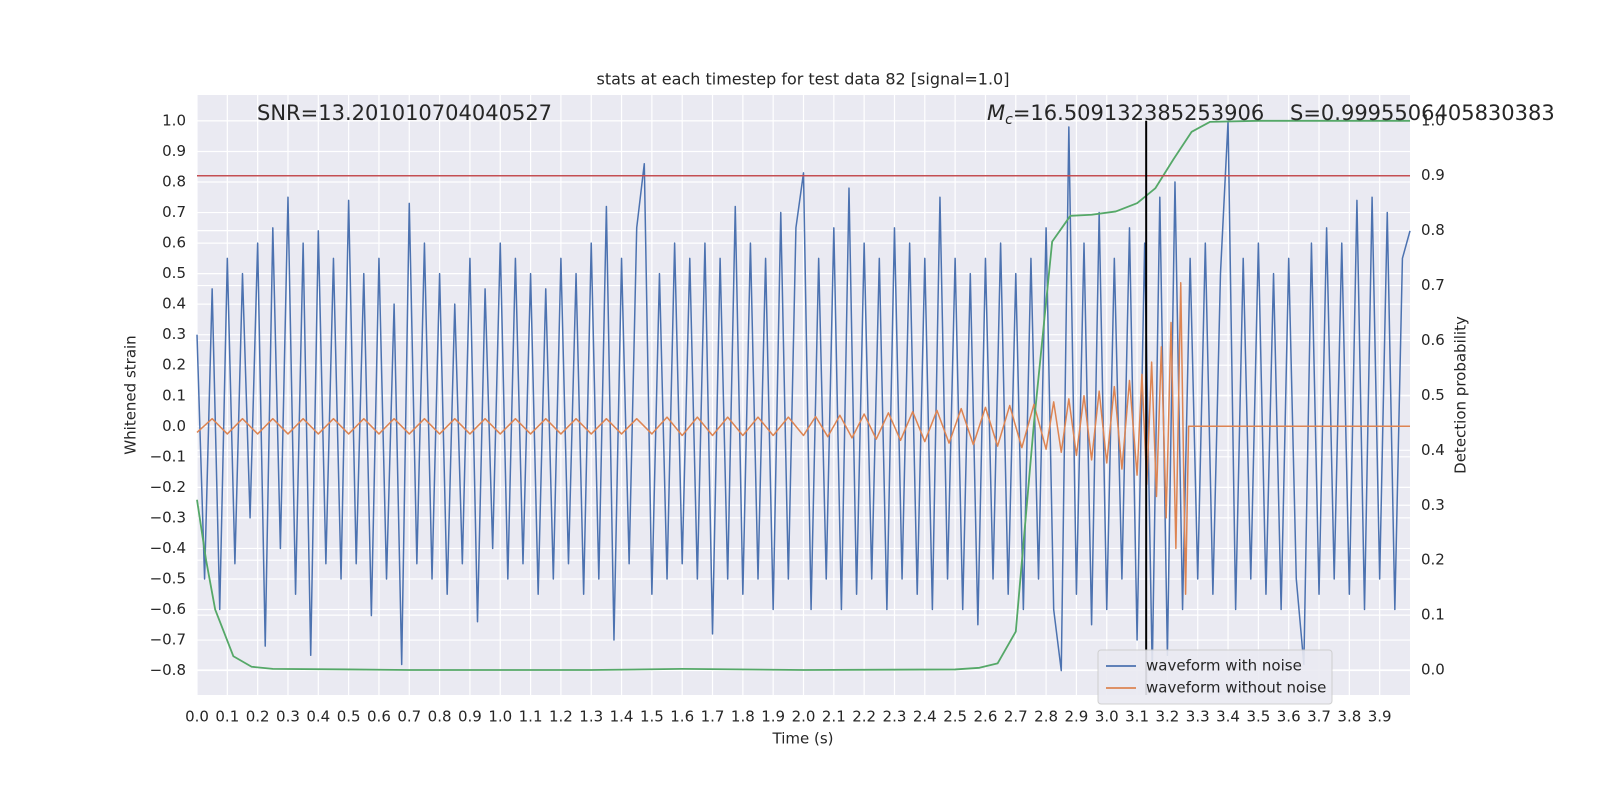  I want to click on x-tick-label: 3.3, so click(1198, 717).